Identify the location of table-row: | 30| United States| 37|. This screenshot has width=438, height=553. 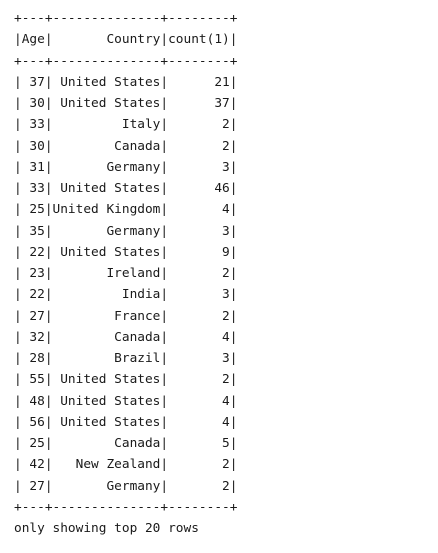
(126, 103).